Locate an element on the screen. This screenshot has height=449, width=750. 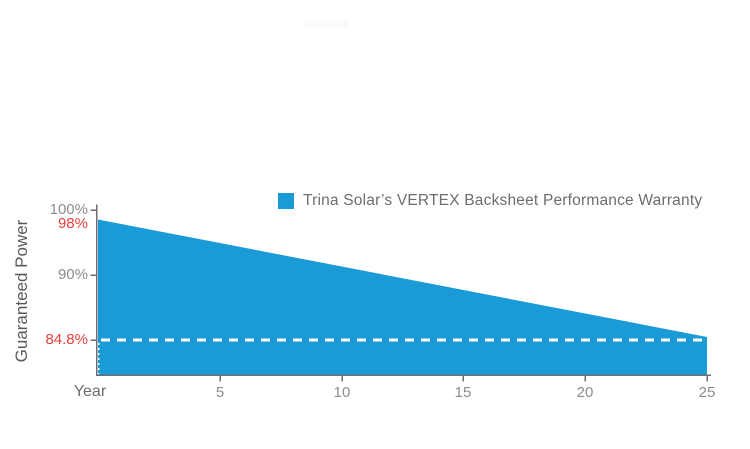
x-axis-title: Year is located at coordinates (90, 391).